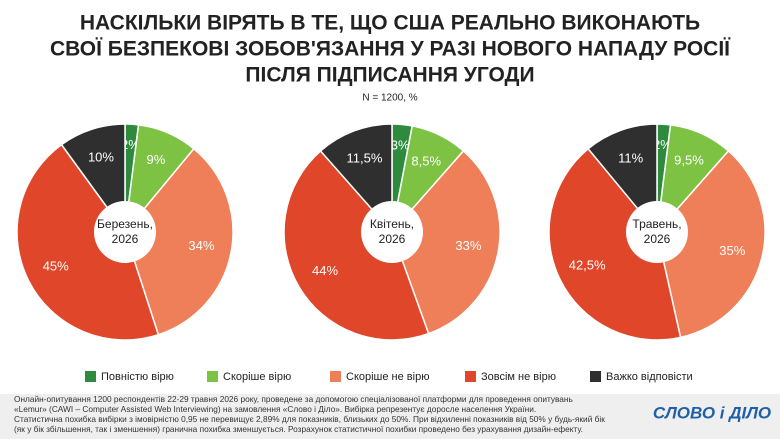  What do you see at coordinates (400, 144) in the screenshot?
I see `value-label: 3%` at bounding box center [400, 144].